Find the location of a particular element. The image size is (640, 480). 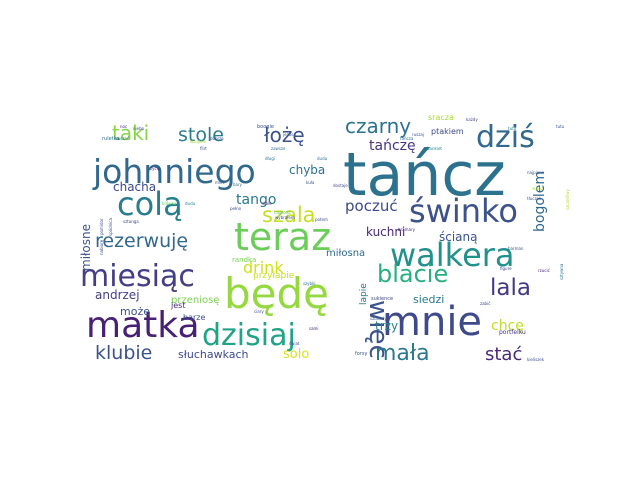

word-szuflady-83: szuflady is located at coordinates (378, 318).